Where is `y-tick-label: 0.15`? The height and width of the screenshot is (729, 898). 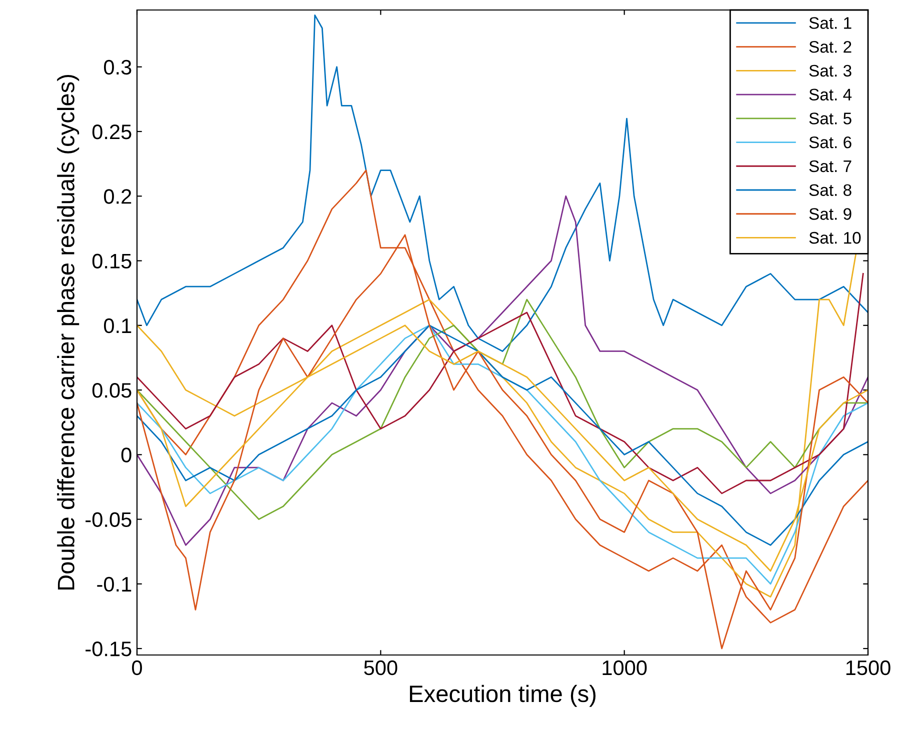
y-tick-label: 0.15 is located at coordinates (112, 261).